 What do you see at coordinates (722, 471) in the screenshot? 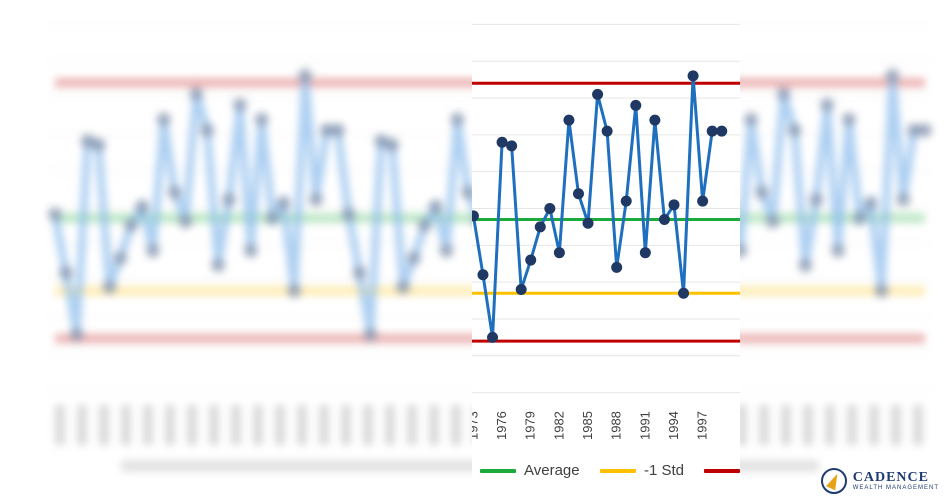
I see `legend-swatch-red` at bounding box center [722, 471].